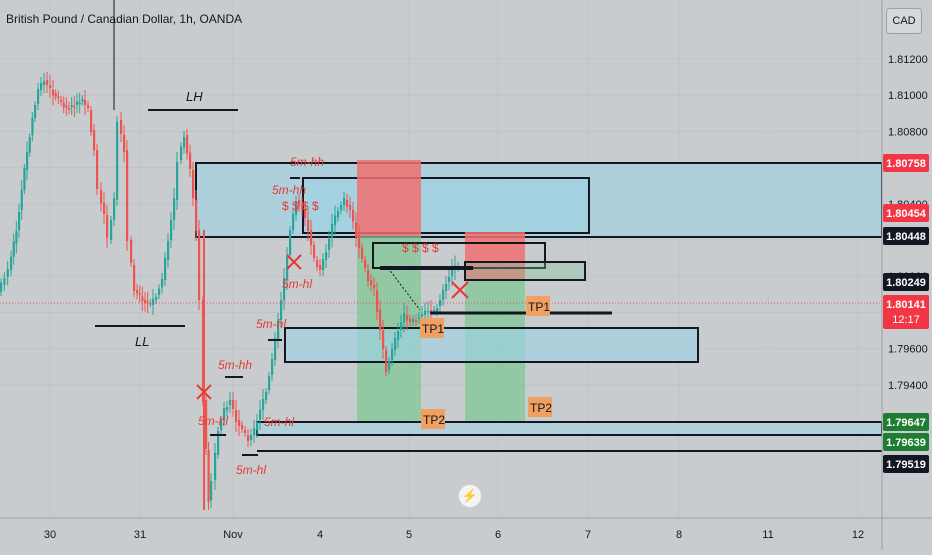 This screenshot has width=932, height=555. What do you see at coordinates (858, 535) in the screenshot?
I see `time-tick-label: 12` at bounding box center [858, 535].